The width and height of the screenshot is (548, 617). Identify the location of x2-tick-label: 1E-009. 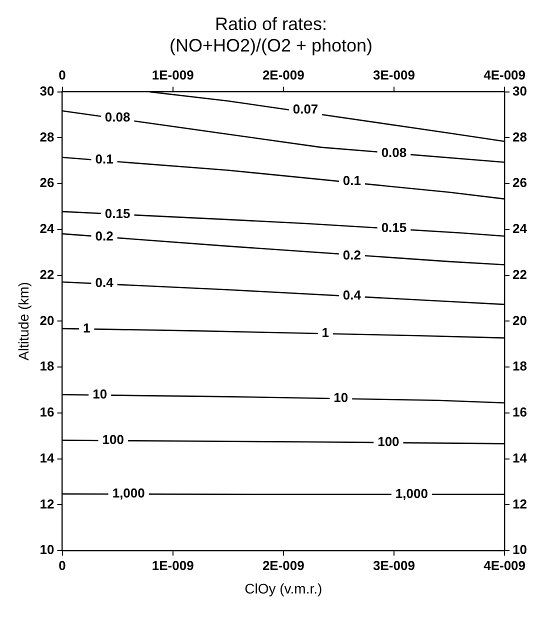
(173, 75).